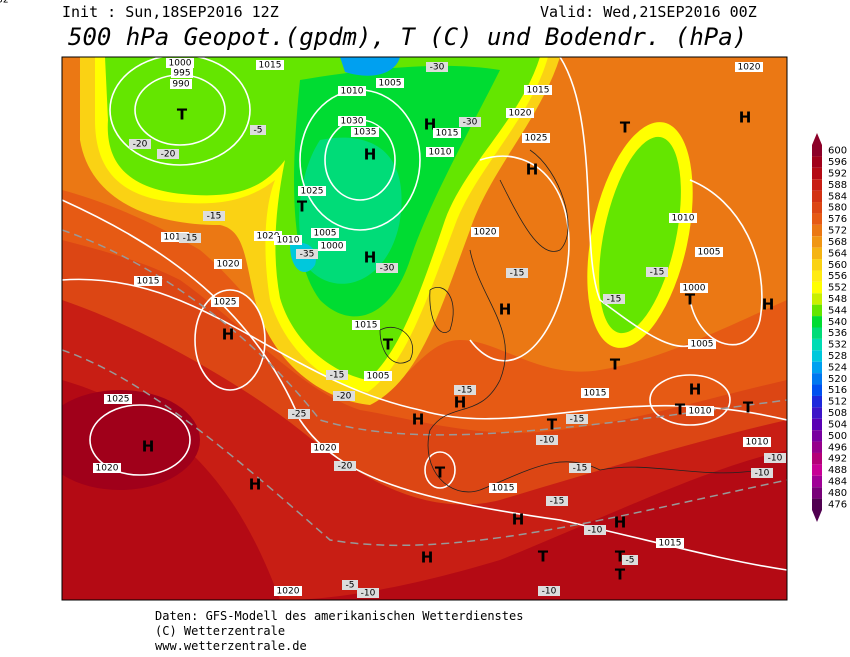 Image resolution: width=850 pixels, height=657 pixels. What do you see at coordinates (837, 288) in the screenshot?
I see `colorbar-label: 552` at bounding box center [837, 288].